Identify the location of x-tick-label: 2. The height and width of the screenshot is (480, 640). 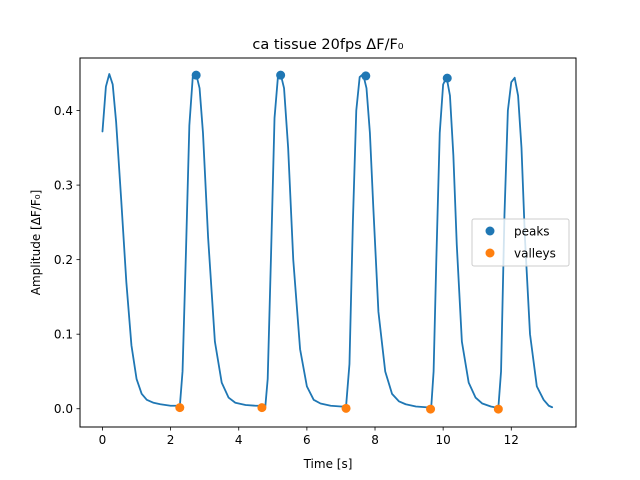
(171, 440).